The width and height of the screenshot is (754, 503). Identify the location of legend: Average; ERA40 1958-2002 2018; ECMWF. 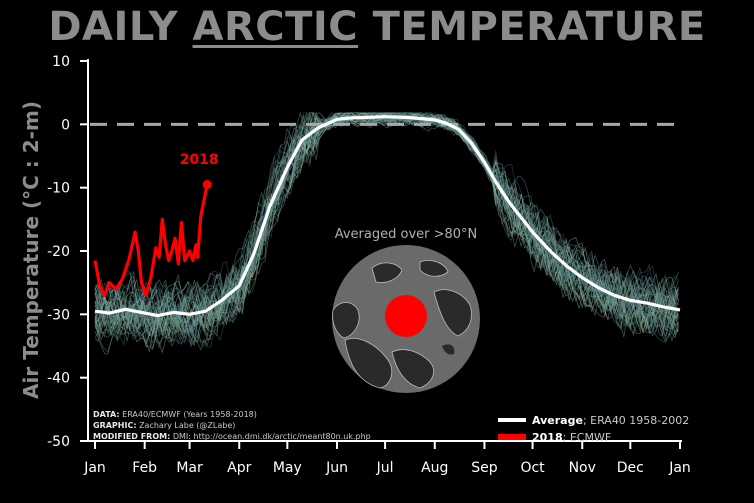
(593, 429).